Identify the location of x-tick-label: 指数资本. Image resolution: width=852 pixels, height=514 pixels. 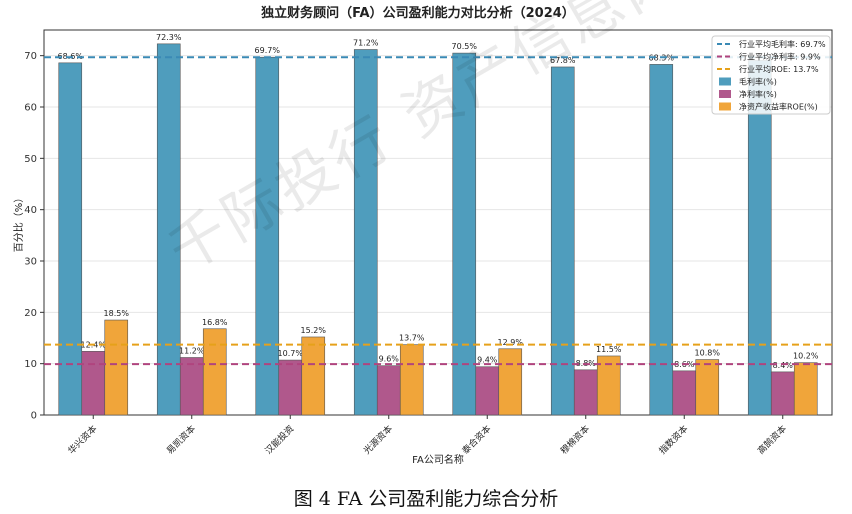
(673, 440).